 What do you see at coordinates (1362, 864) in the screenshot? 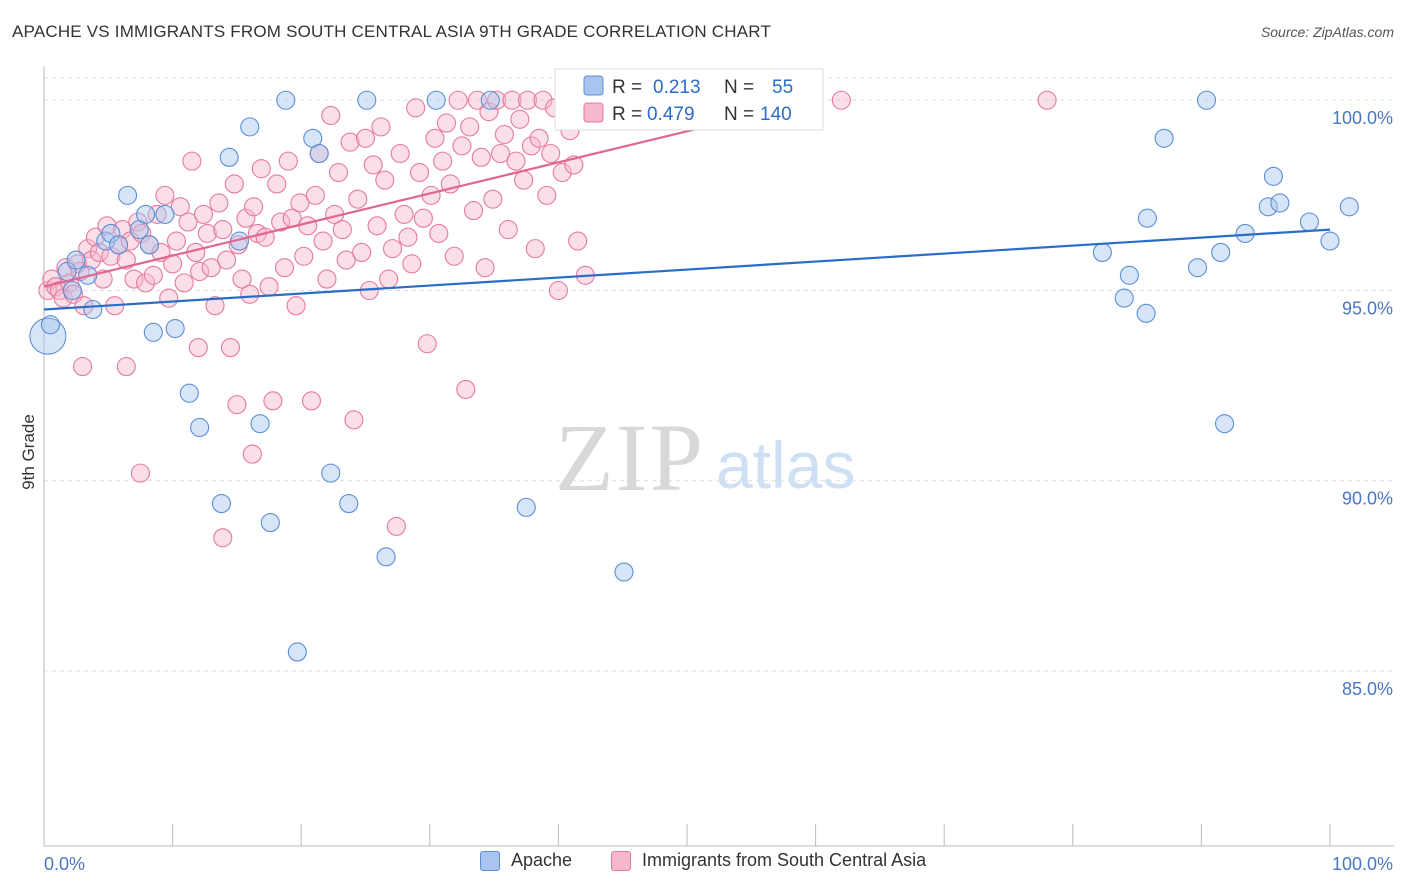
I see `x-tick-label-100: 100.0%` at bounding box center [1362, 864].